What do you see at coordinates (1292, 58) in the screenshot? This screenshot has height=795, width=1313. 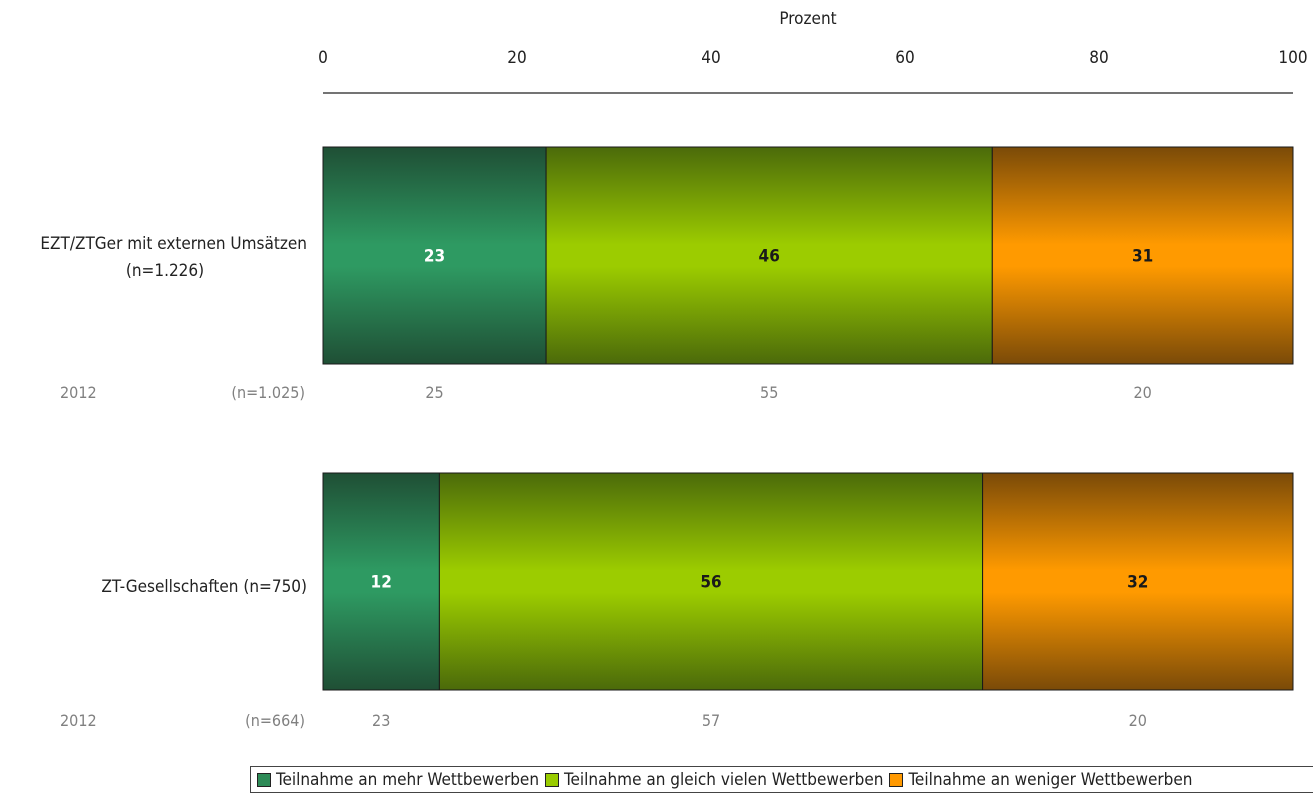 I see `x-tick-label: 100` at bounding box center [1292, 58].